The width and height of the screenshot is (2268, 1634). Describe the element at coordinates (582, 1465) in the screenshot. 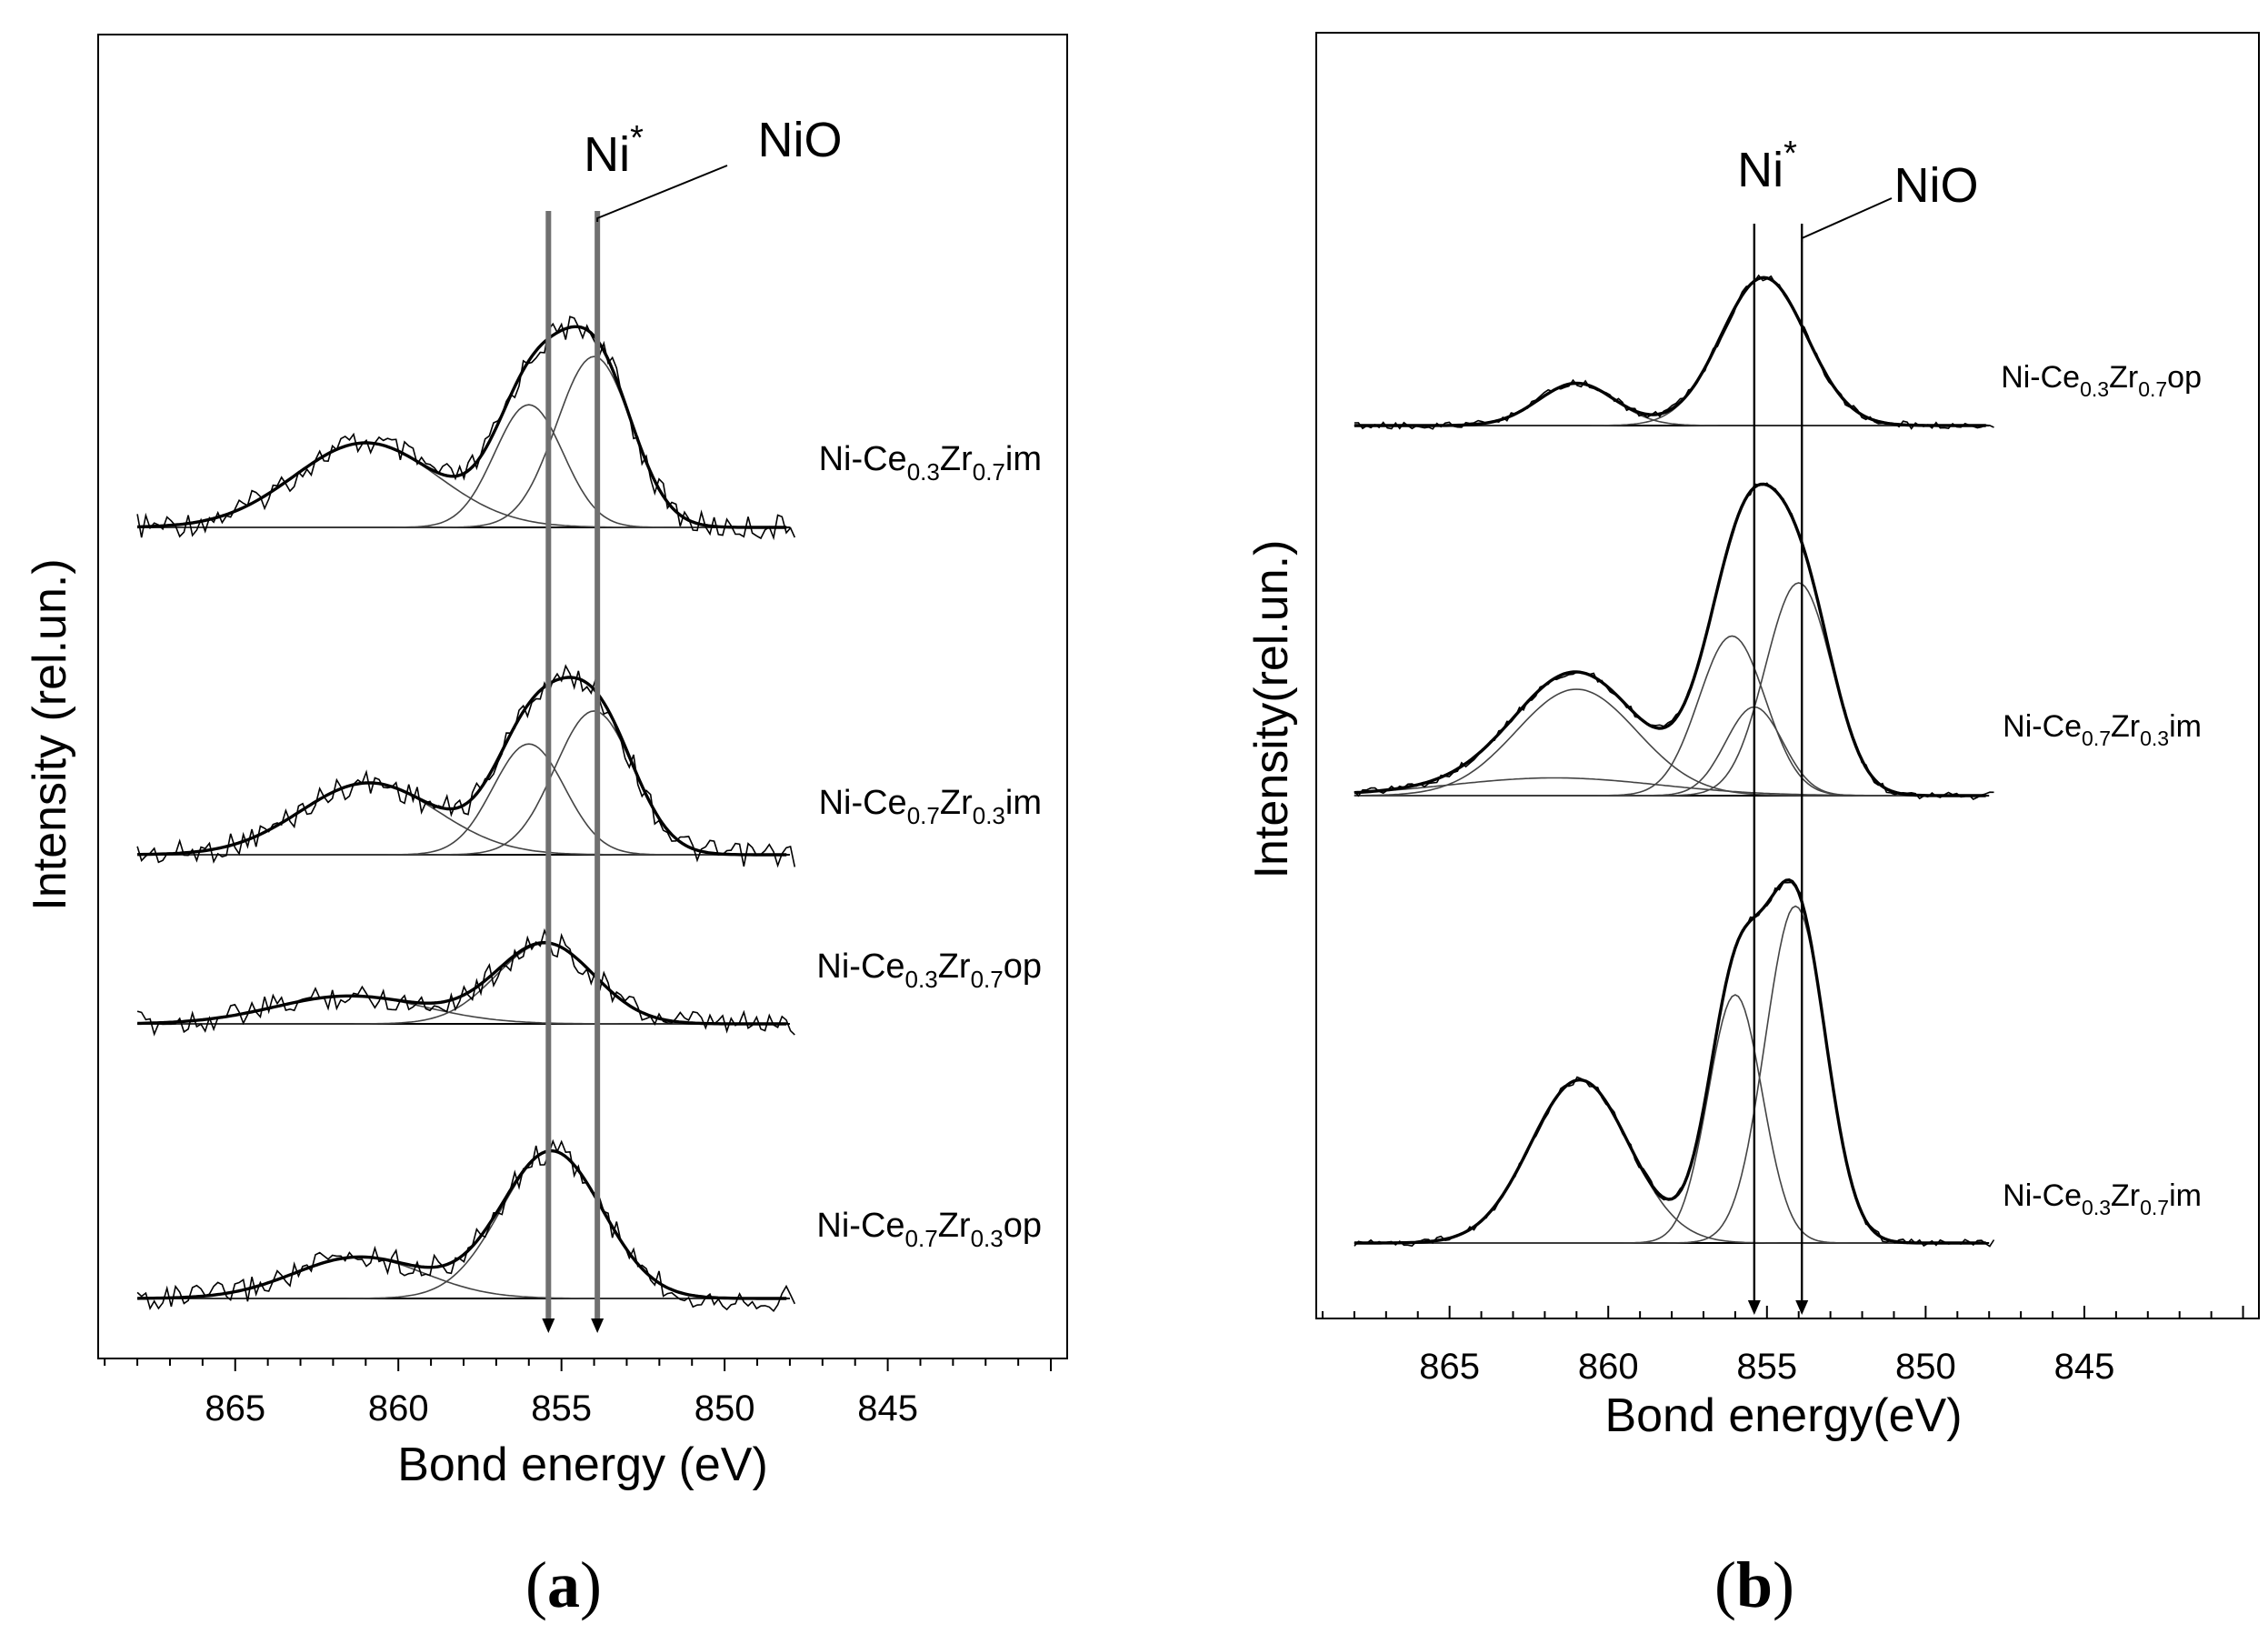

I see `x-axis-title-a: Bond energy (eV)` at that location.